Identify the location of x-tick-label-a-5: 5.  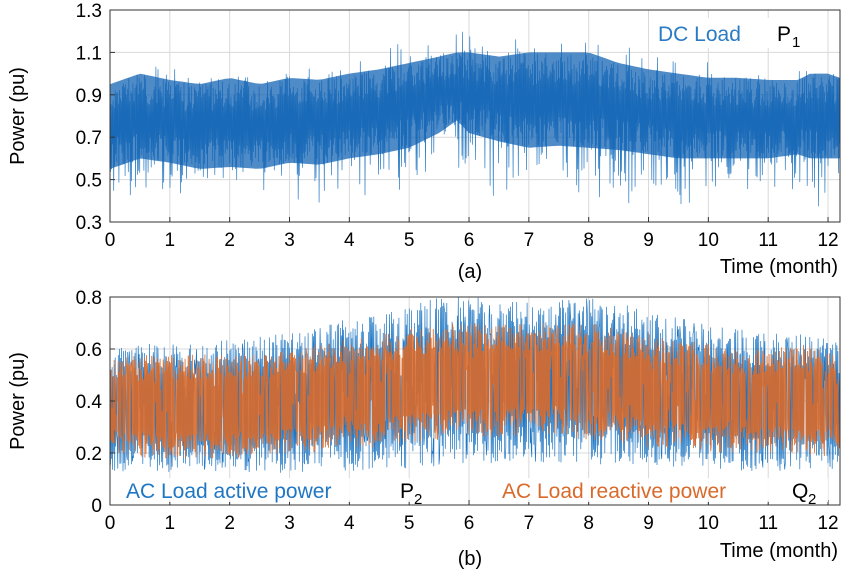
(409, 240).